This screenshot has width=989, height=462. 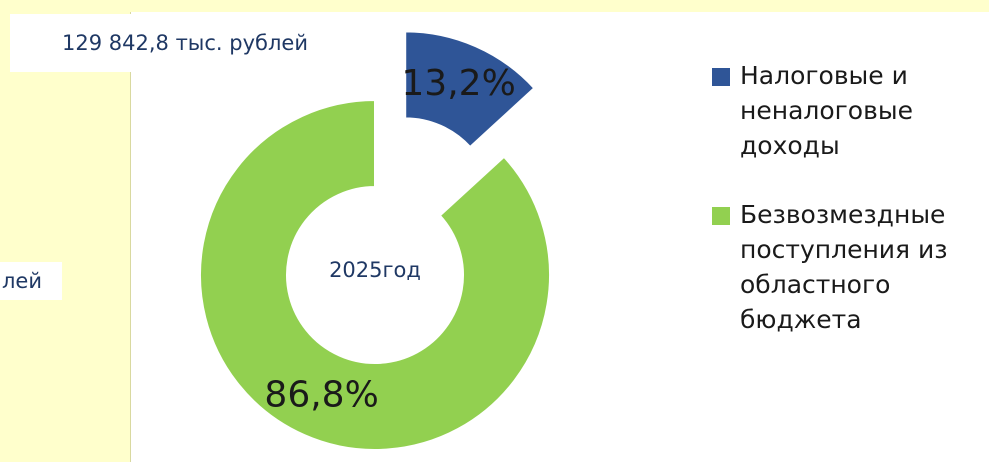 I want to click on slice, so click(x=470, y=89).